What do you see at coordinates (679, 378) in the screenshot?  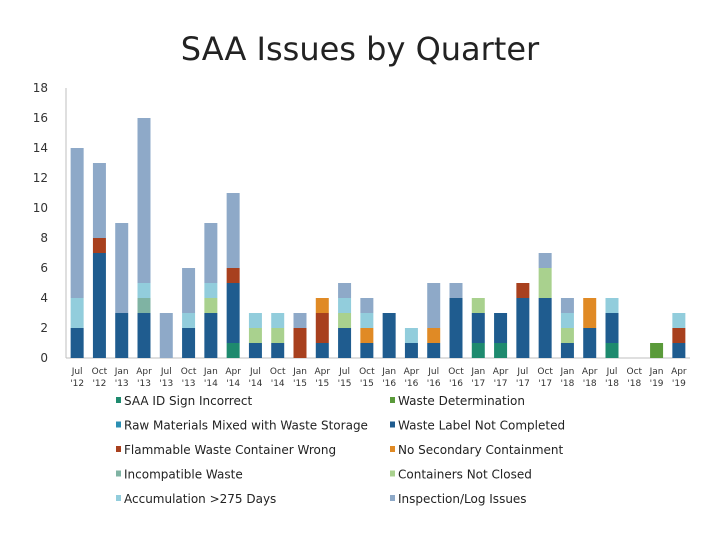 I see `x-tick-label: Apr '19` at bounding box center [679, 378].